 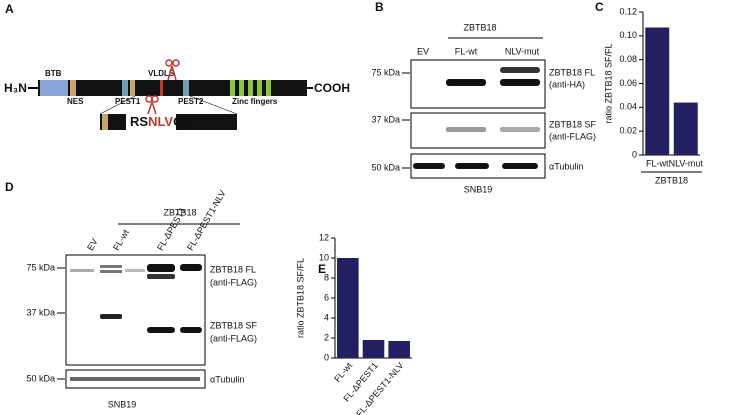 I want to click on domain-label: PEST2, so click(x=191, y=101).